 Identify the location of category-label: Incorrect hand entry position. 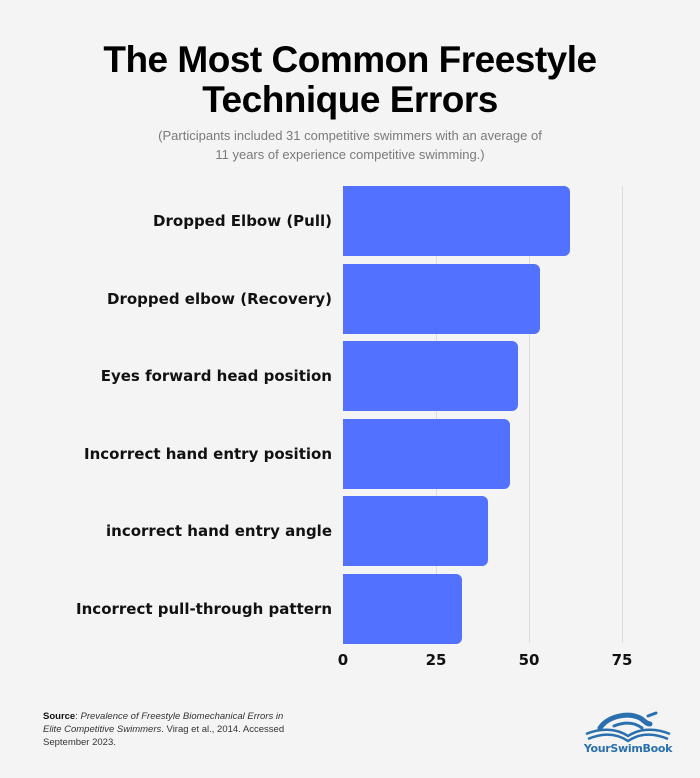
(208, 454).